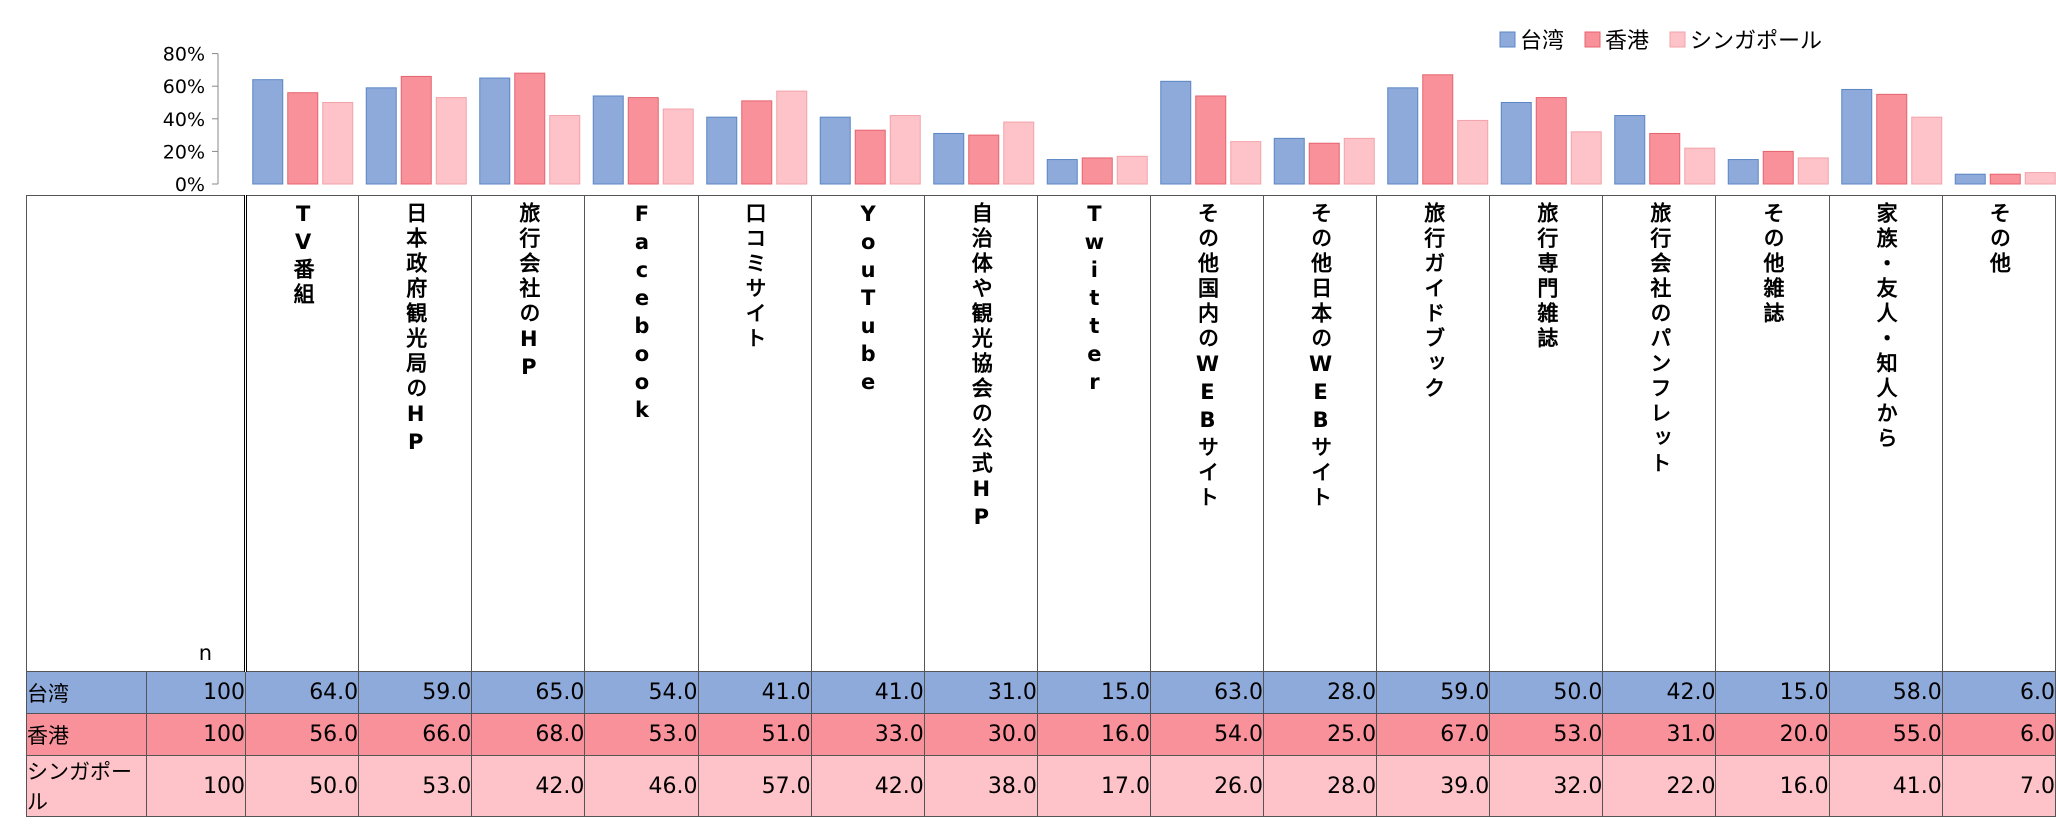 The width and height of the screenshot is (2056, 828). I want to click on category-header-cell: Twitter, so click(1093, 433).